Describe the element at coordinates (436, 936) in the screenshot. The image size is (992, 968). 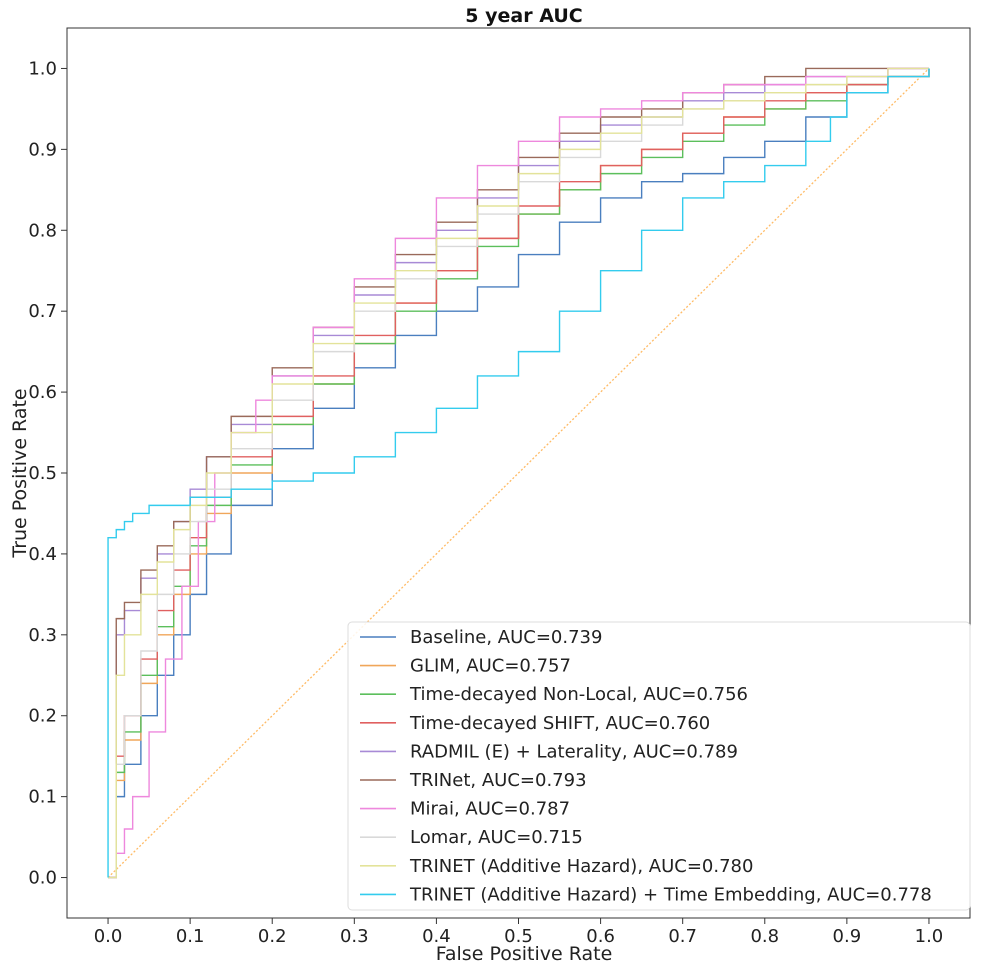
I see `x-tick-label: 0.4` at that location.